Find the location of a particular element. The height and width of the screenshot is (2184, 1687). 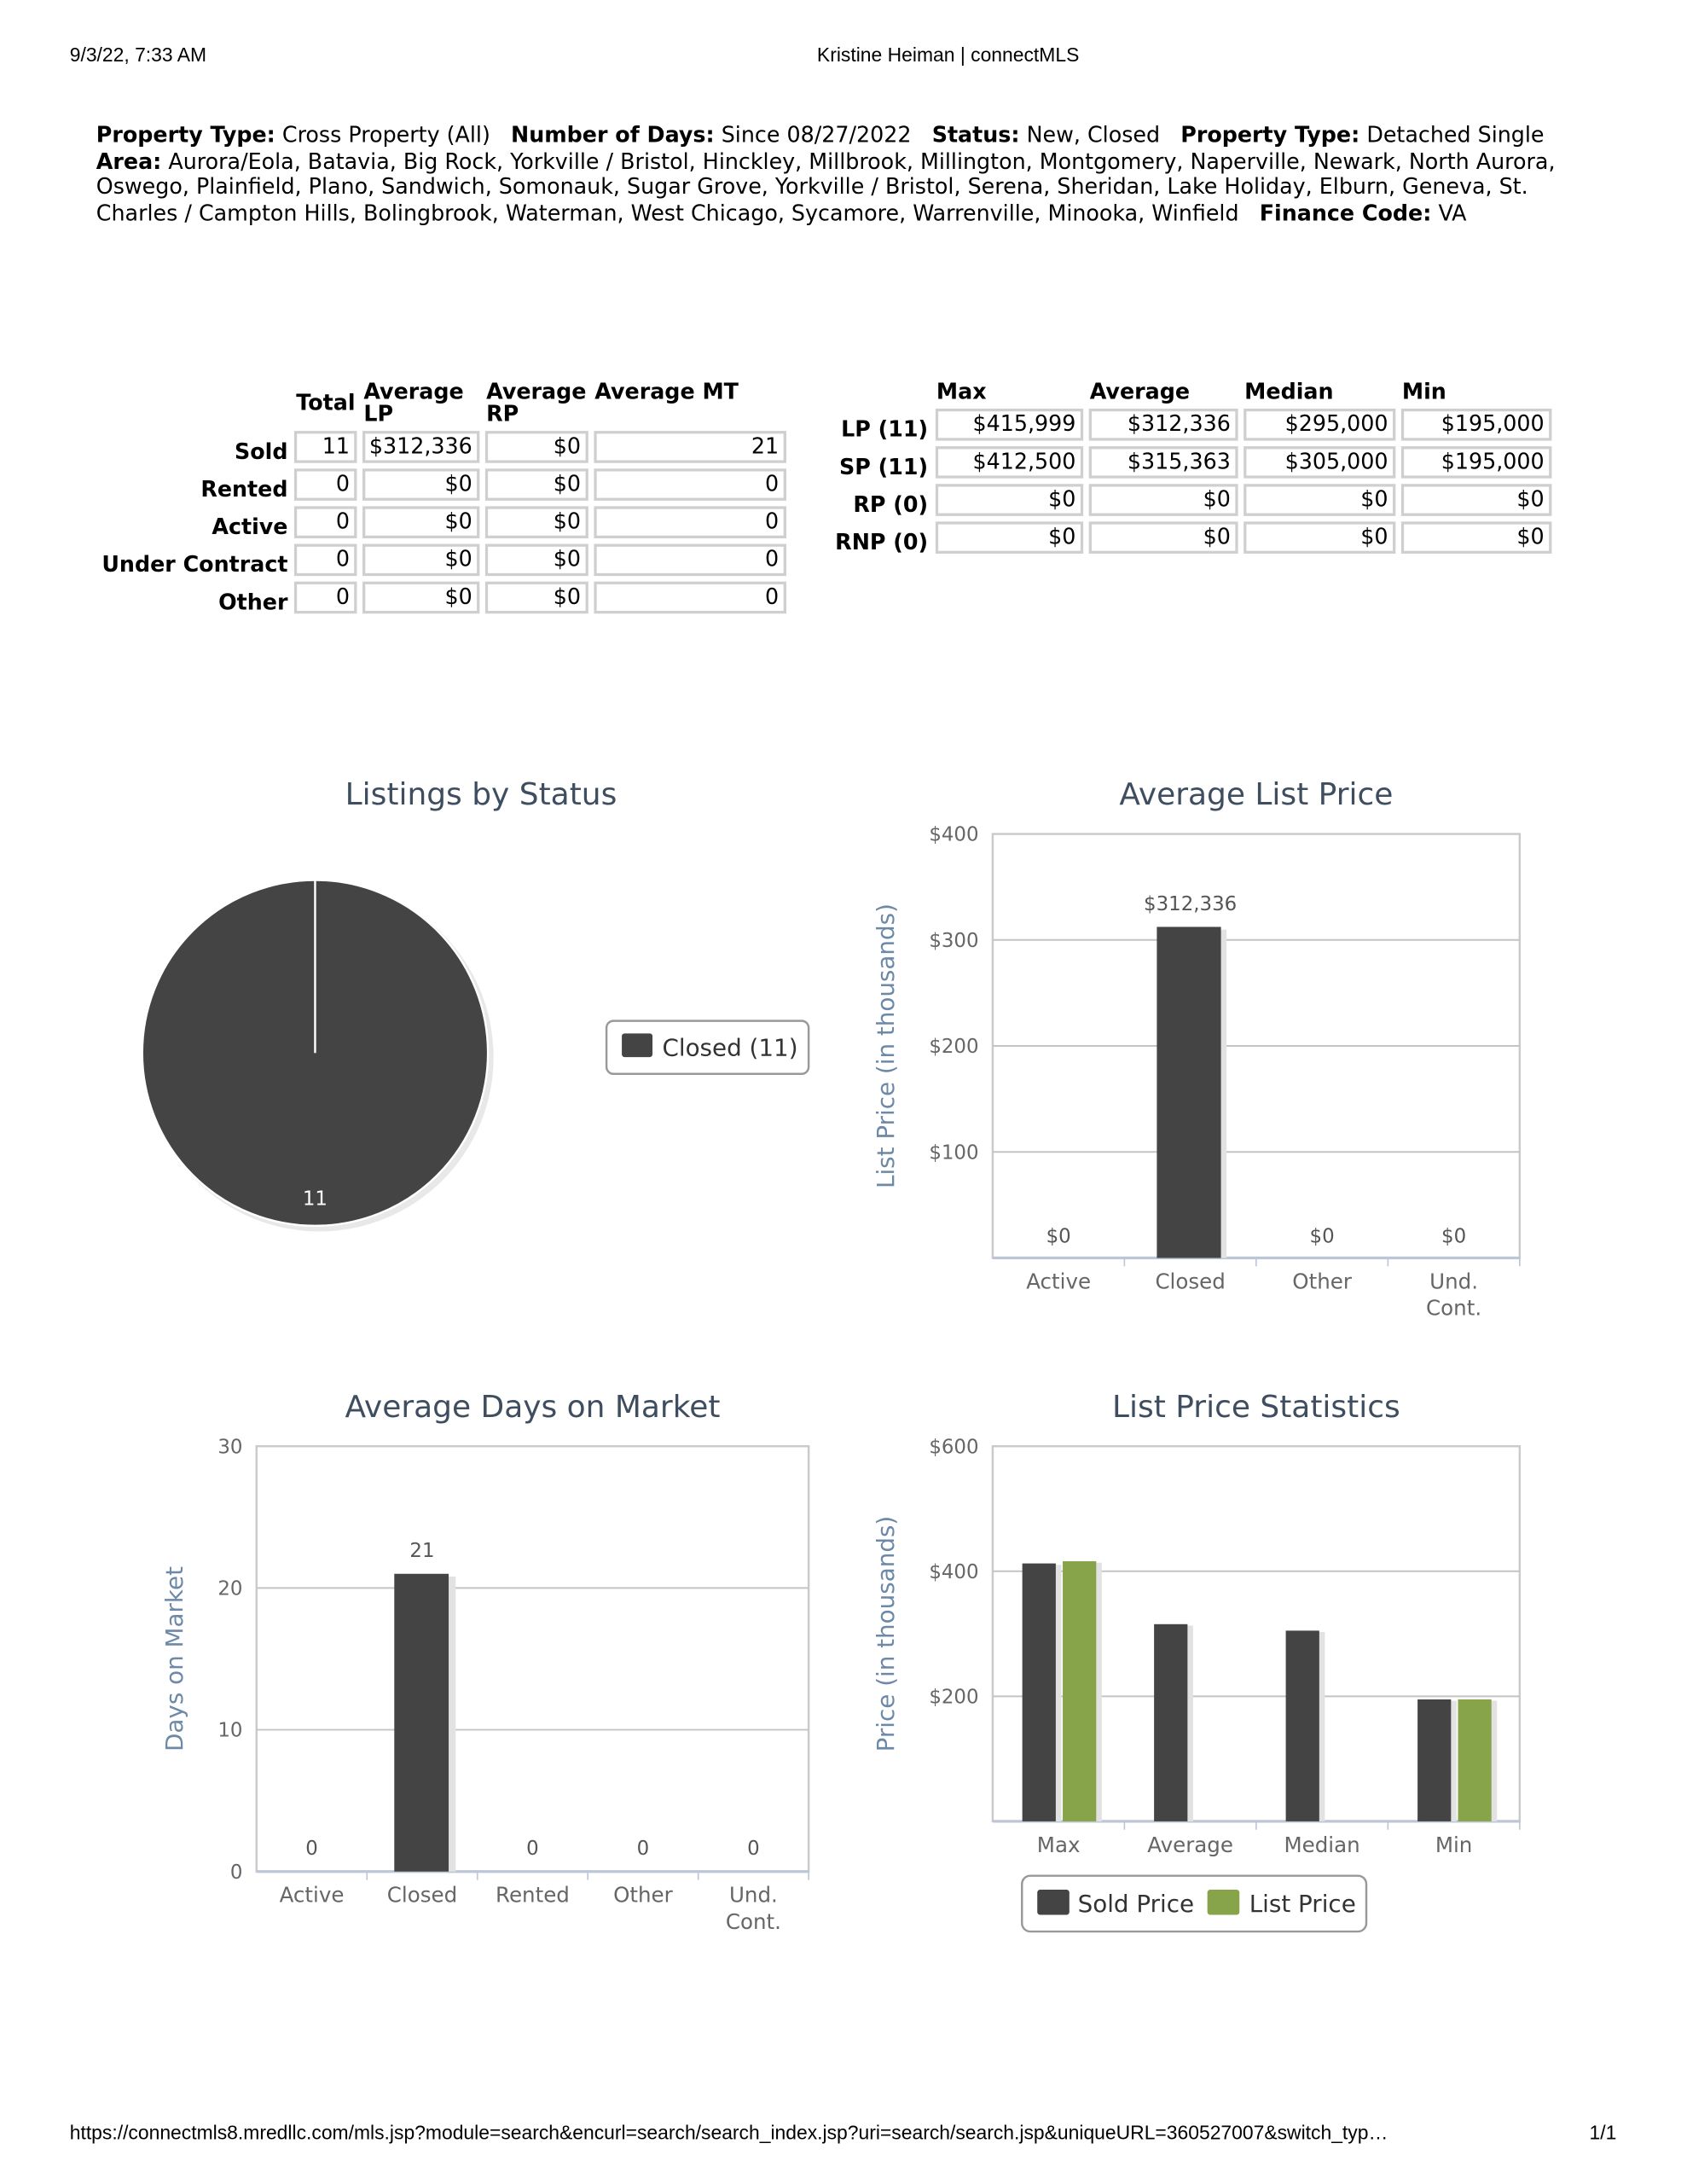

y-tick-label: 20 is located at coordinates (229, 1589).